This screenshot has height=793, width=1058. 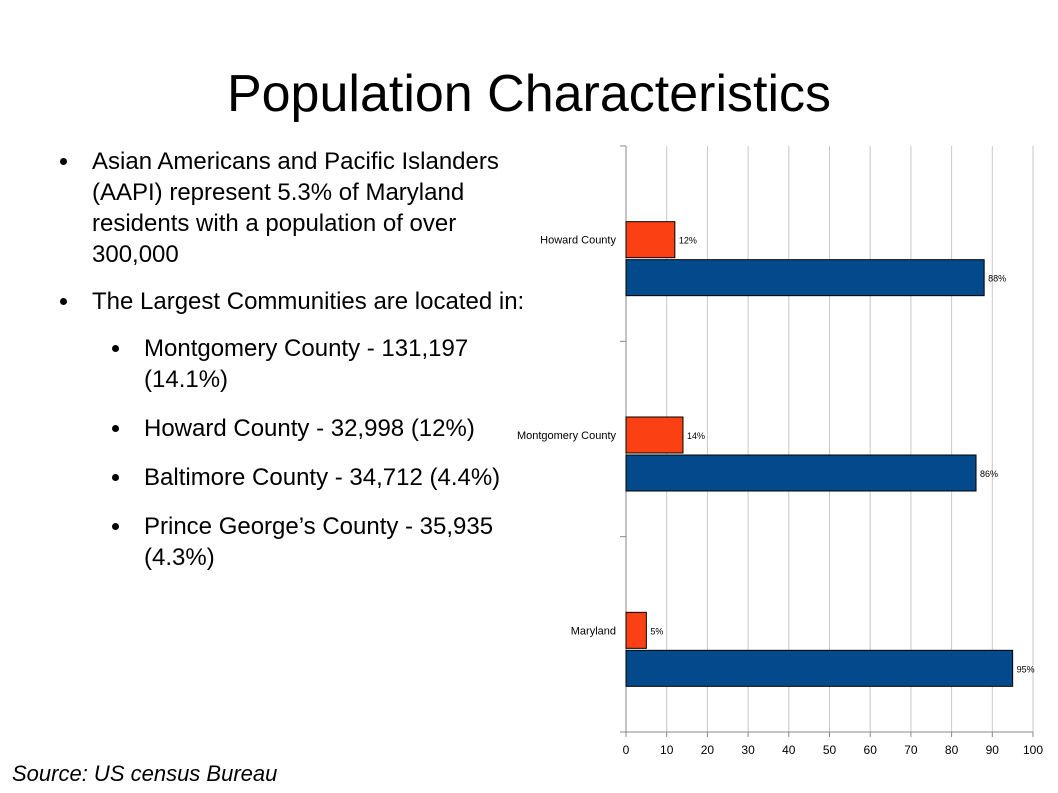 What do you see at coordinates (688, 241) in the screenshot?
I see `bar-data-label: 12%` at bounding box center [688, 241].